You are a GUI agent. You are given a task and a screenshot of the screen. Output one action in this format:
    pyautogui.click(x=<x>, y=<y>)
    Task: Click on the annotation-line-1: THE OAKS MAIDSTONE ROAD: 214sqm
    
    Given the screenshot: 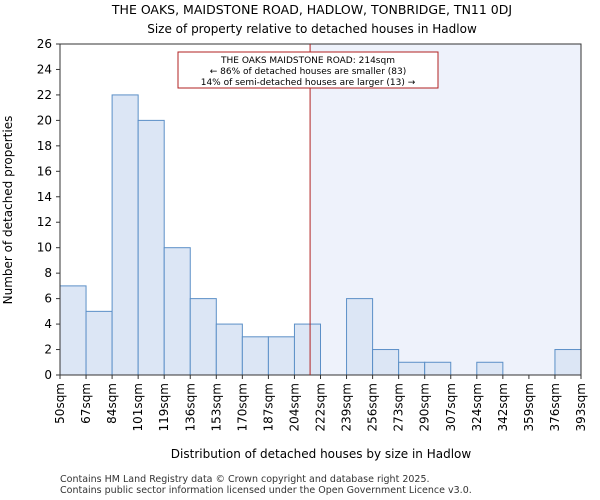 What is the action you would take?
    pyautogui.click(x=307, y=61)
    